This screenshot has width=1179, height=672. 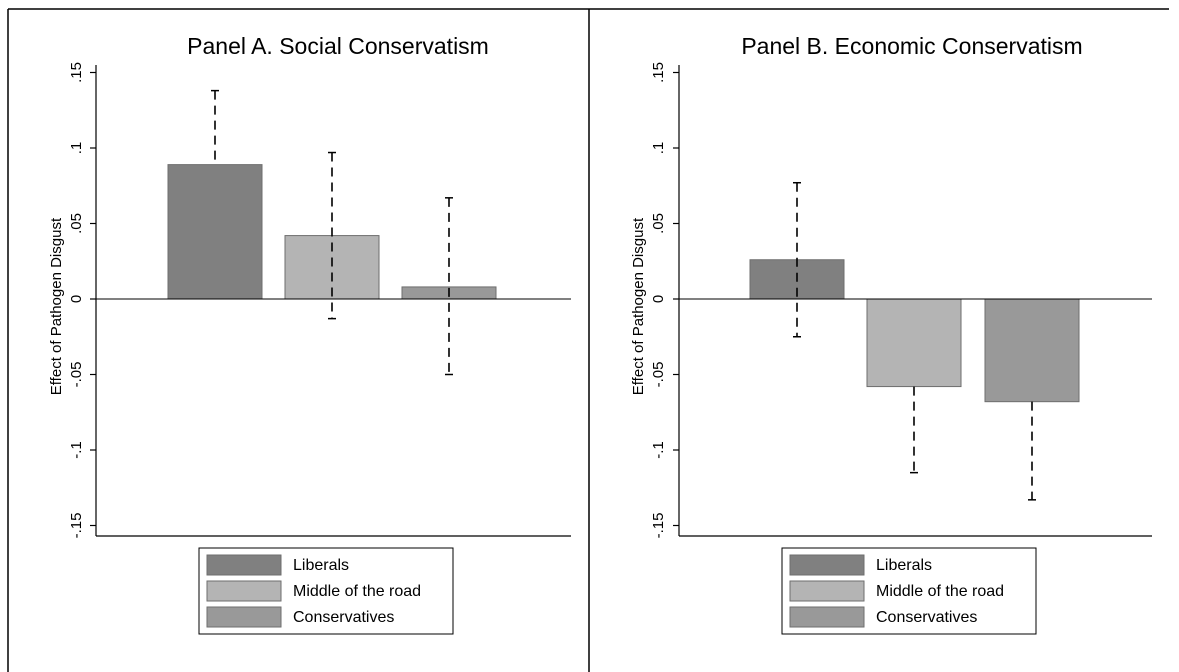 What do you see at coordinates (911, 46) in the screenshot?
I see `chart-title: Panel B. Economic Conservatism` at bounding box center [911, 46].